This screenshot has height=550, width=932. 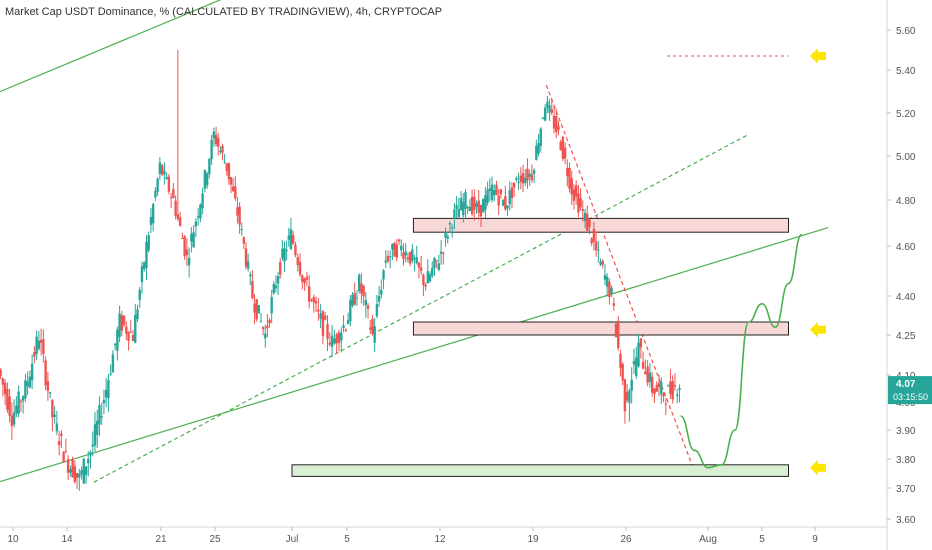 I want to click on x-tick-label: 9, so click(x=815, y=539).